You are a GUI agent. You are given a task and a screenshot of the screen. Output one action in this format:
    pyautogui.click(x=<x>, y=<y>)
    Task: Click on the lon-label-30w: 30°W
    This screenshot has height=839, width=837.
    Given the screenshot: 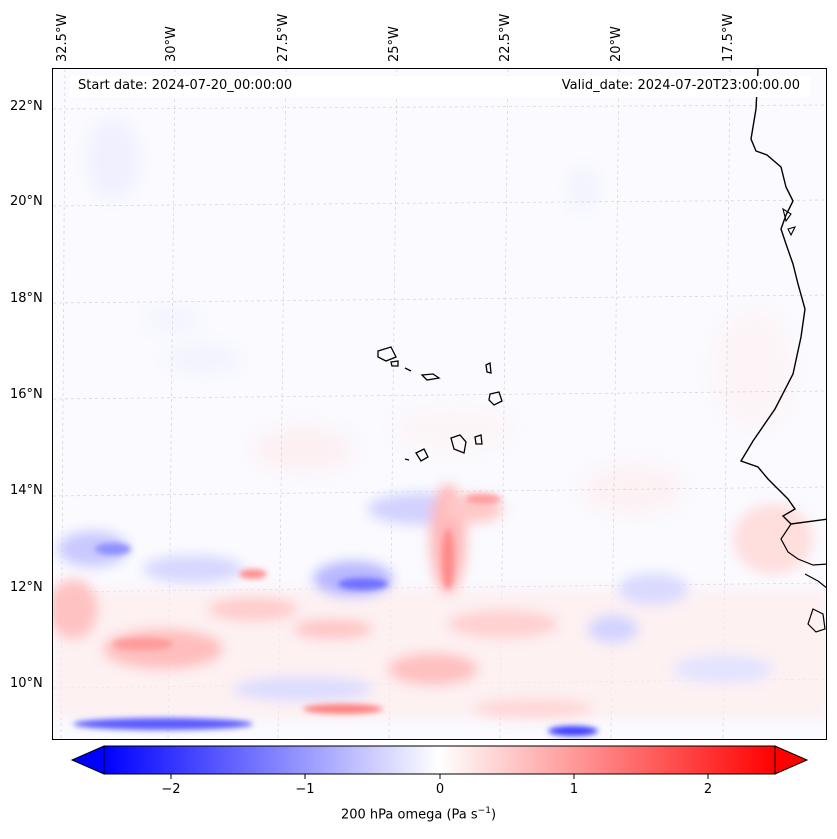 What is the action you would take?
    pyautogui.click(x=171, y=44)
    